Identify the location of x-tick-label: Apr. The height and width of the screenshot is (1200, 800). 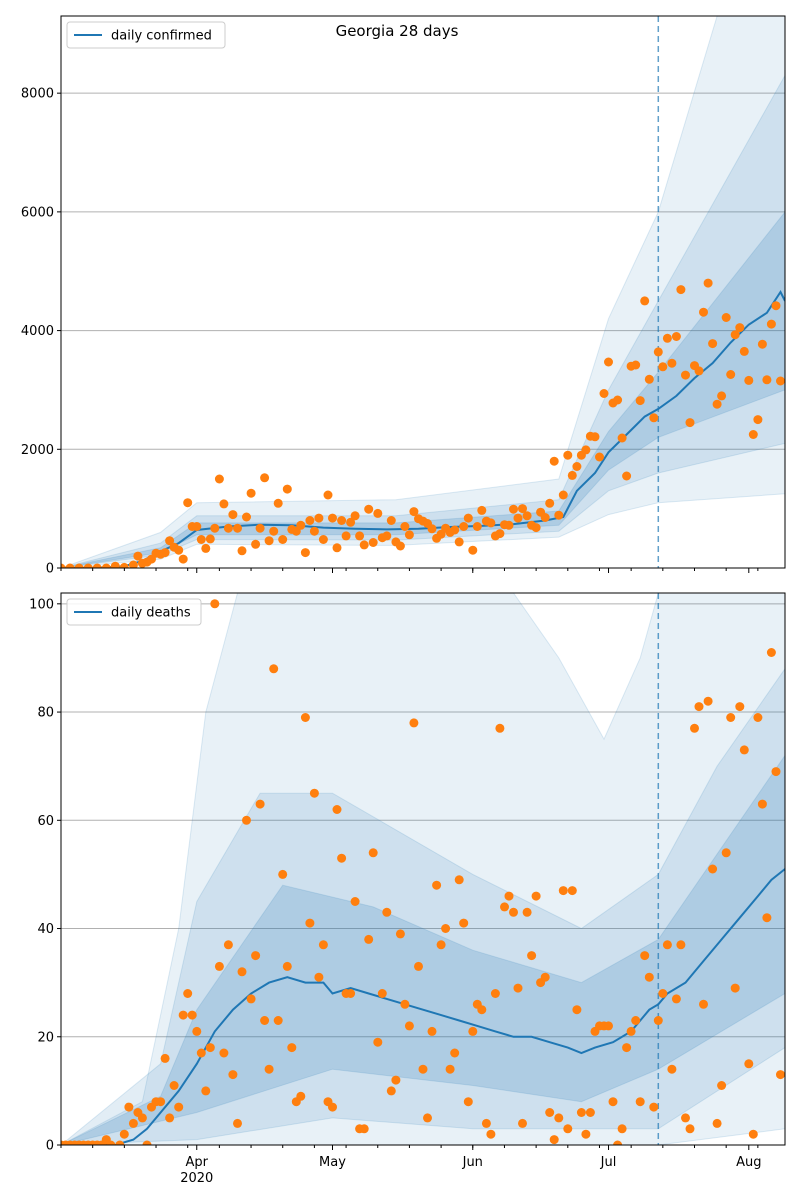
(197, 1162).